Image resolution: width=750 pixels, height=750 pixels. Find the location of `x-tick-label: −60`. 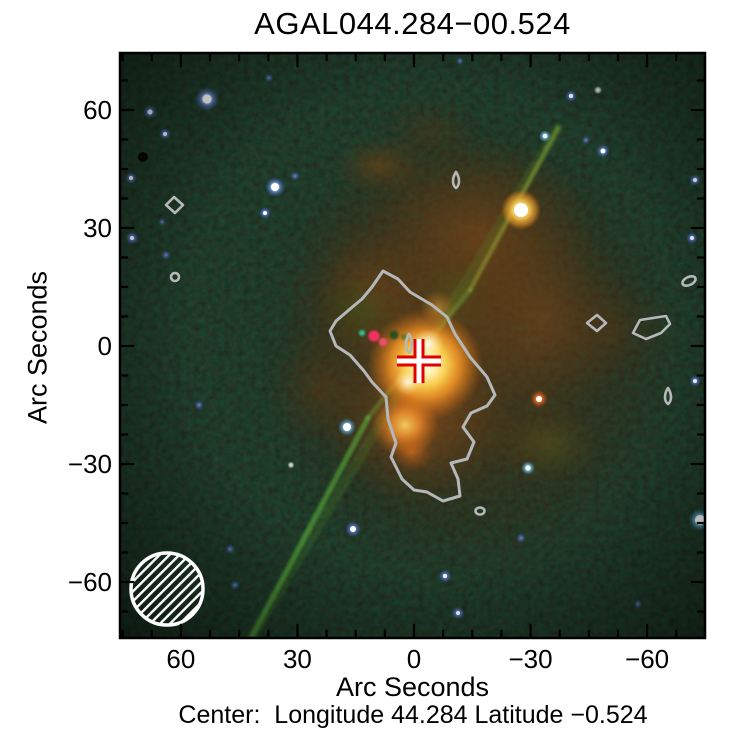

x-tick-label: −60 is located at coordinates (647, 659).